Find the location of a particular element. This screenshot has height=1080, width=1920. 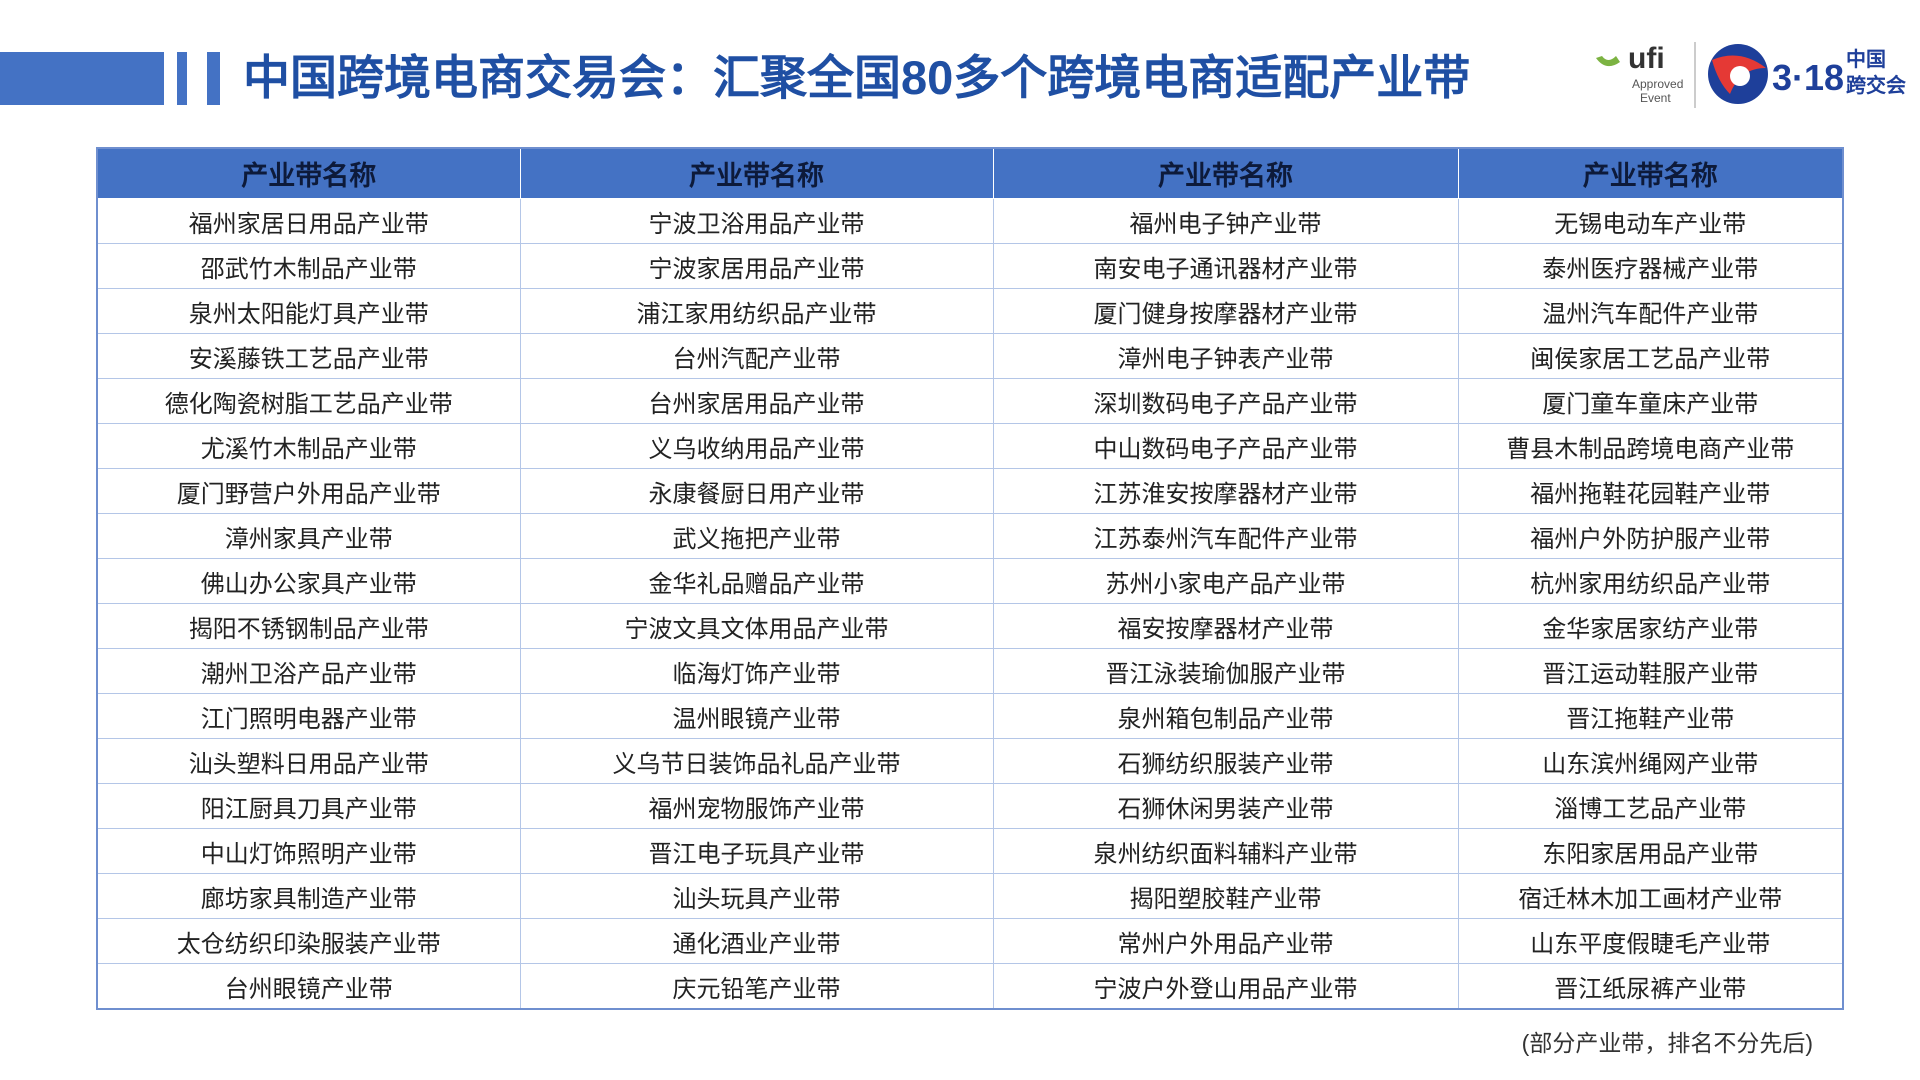

table-cell: 晋江泳装瑜伽服产业带 is located at coordinates (1225, 671).